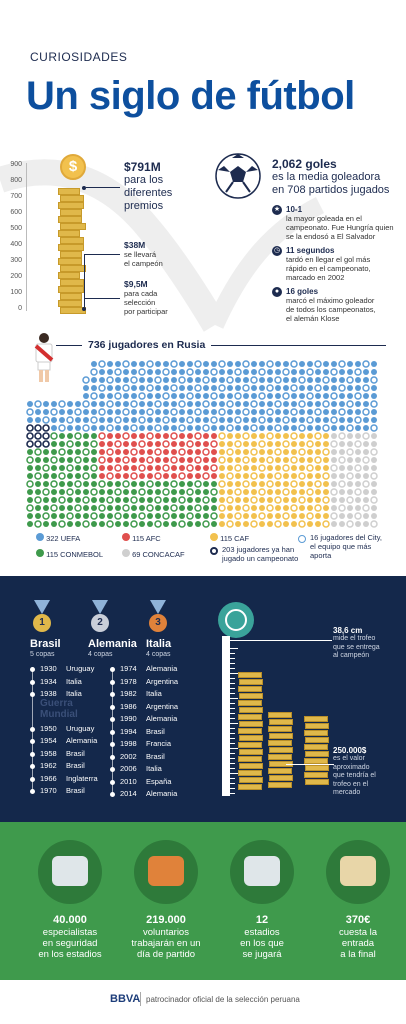 Image resolution: width=406 pixels, height=1024 pixels. I want to click on text-line: para los, so click(144, 180).